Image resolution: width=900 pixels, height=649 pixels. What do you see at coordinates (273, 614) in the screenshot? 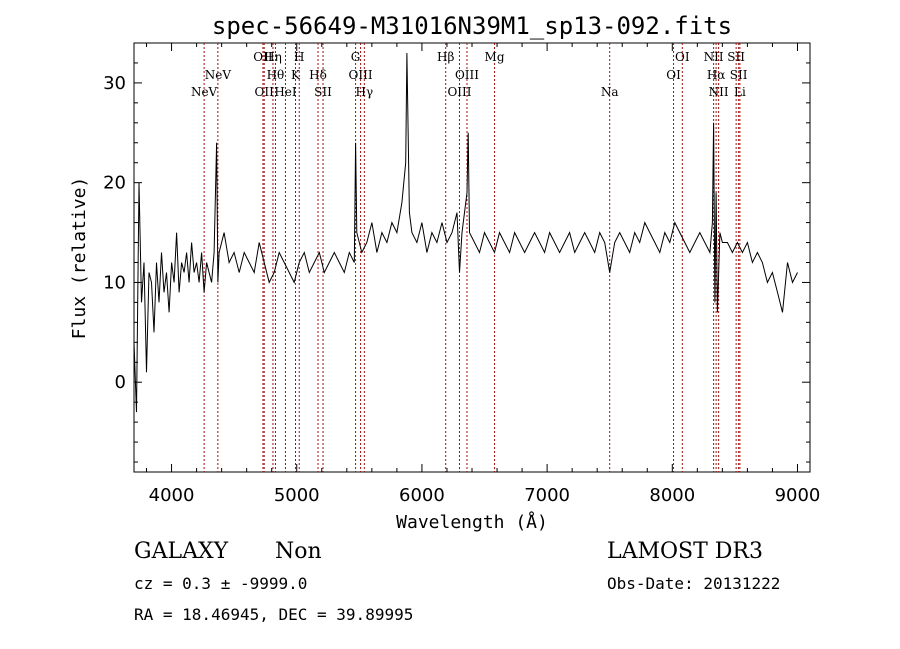
I see `coordinates-label: RA = 18.46945, DEC = 39.89995` at bounding box center [273, 614].